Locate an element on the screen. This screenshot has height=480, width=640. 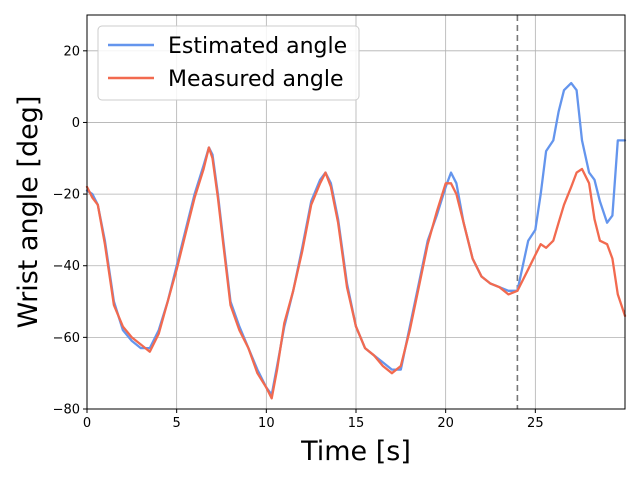
x-axis-label: Time [s] is located at coordinates (355, 451).